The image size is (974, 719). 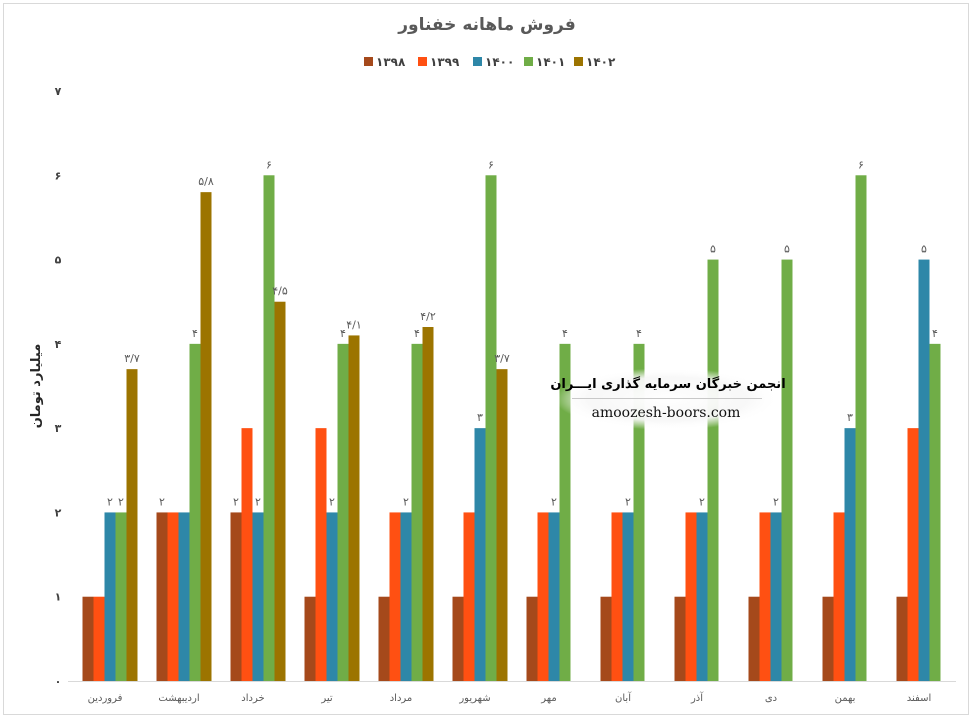 I want to click on watermark-url: amoozesh-boors.com, so click(x=666, y=413).